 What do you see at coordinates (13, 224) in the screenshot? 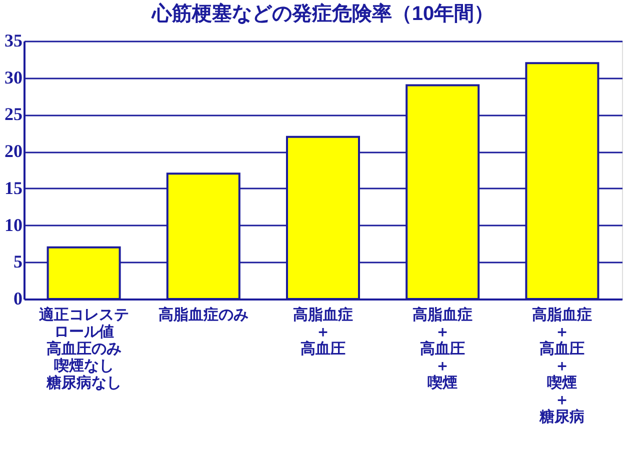
I see `y-tick-label: 10` at bounding box center [13, 224].